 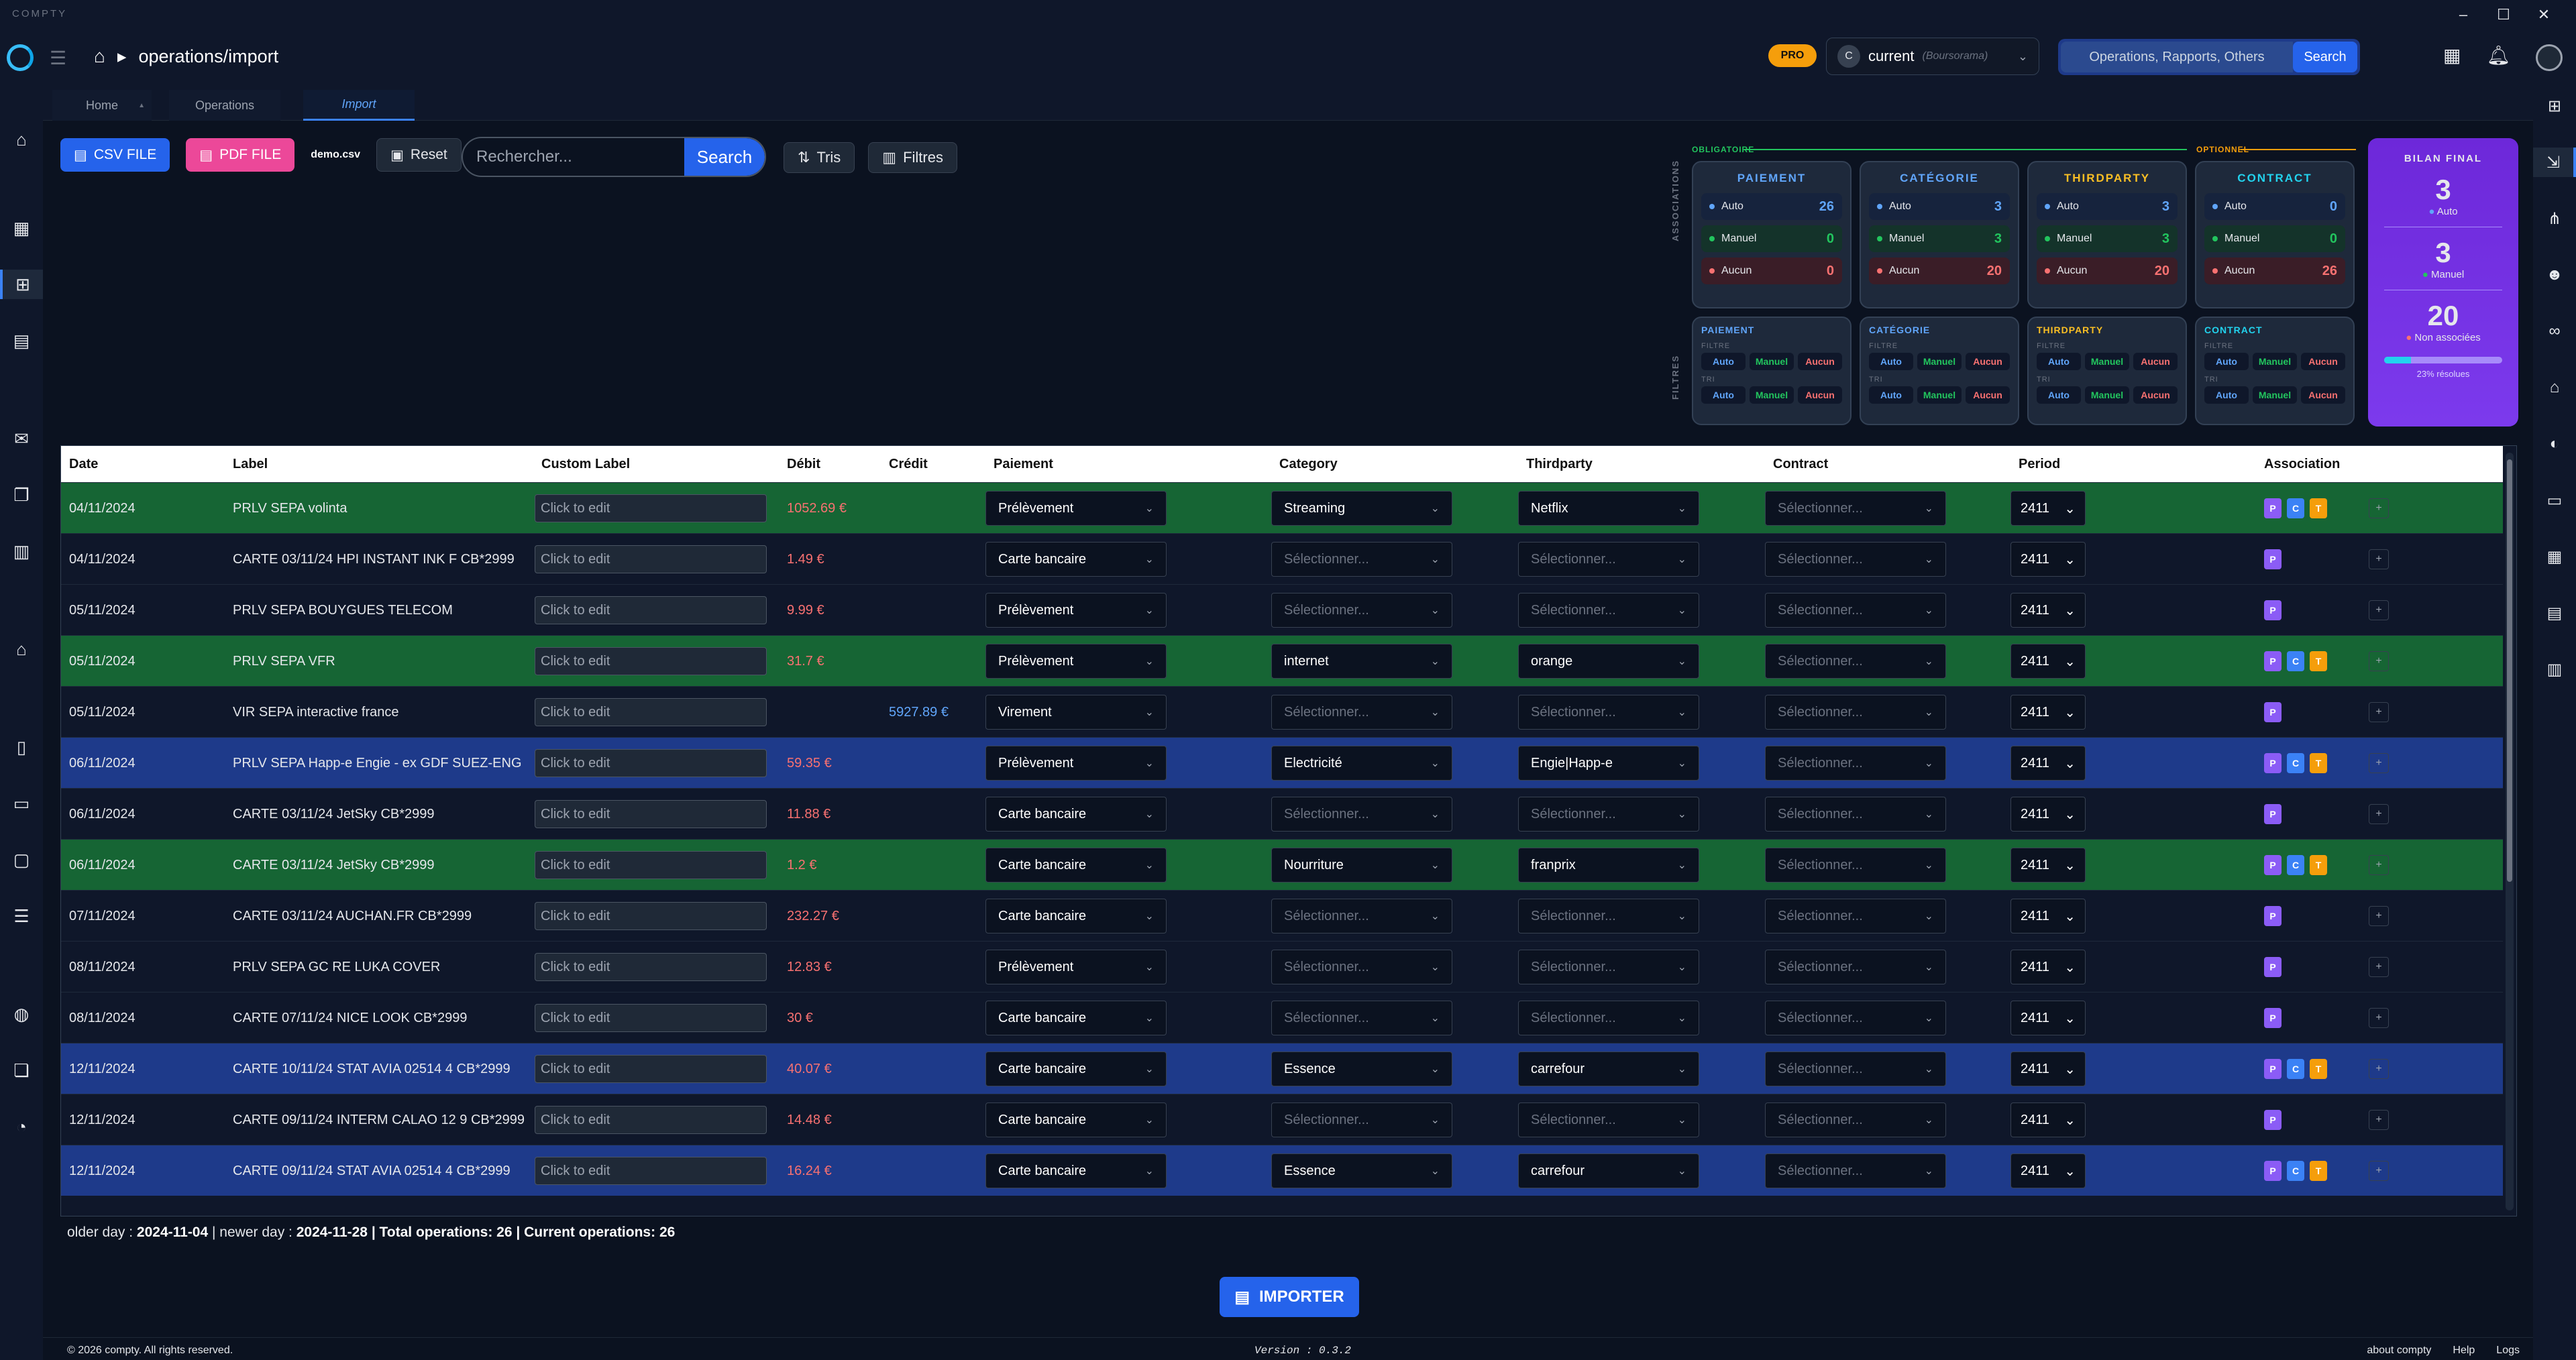 I want to click on select-field: carrefour ⌄, so click(x=1608, y=1069).